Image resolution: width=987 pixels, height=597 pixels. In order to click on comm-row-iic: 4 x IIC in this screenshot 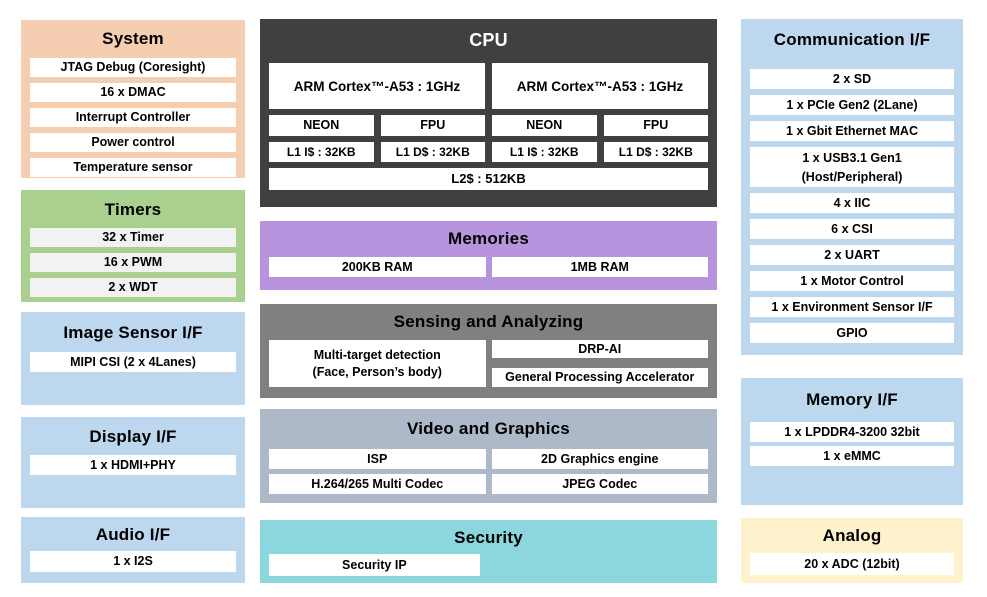, I will do `click(852, 203)`.